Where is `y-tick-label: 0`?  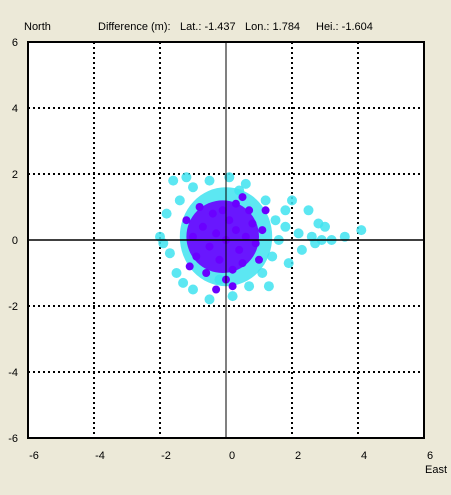
y-tick-label: 0 is located at coordinates (15, 241).